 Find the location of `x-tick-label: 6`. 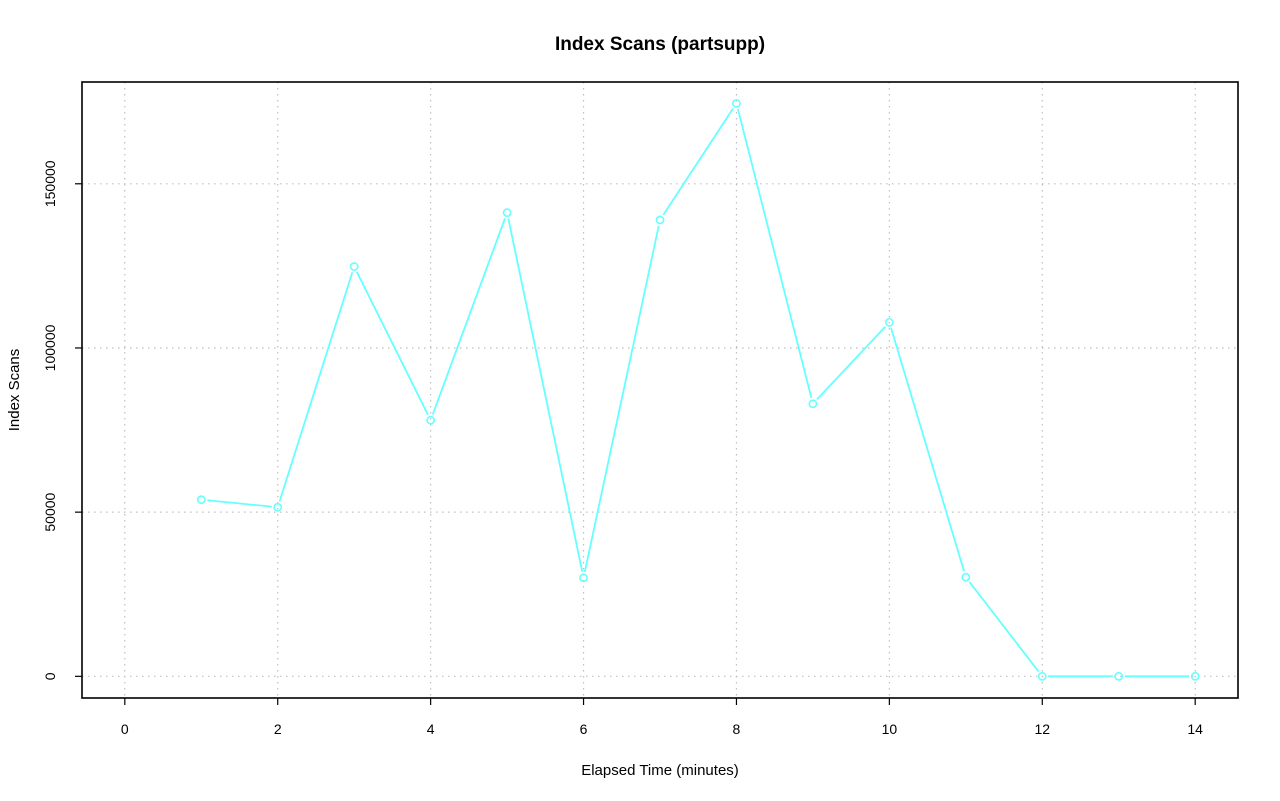

x-tick-label: 6 is located at coordinates (584, 729).